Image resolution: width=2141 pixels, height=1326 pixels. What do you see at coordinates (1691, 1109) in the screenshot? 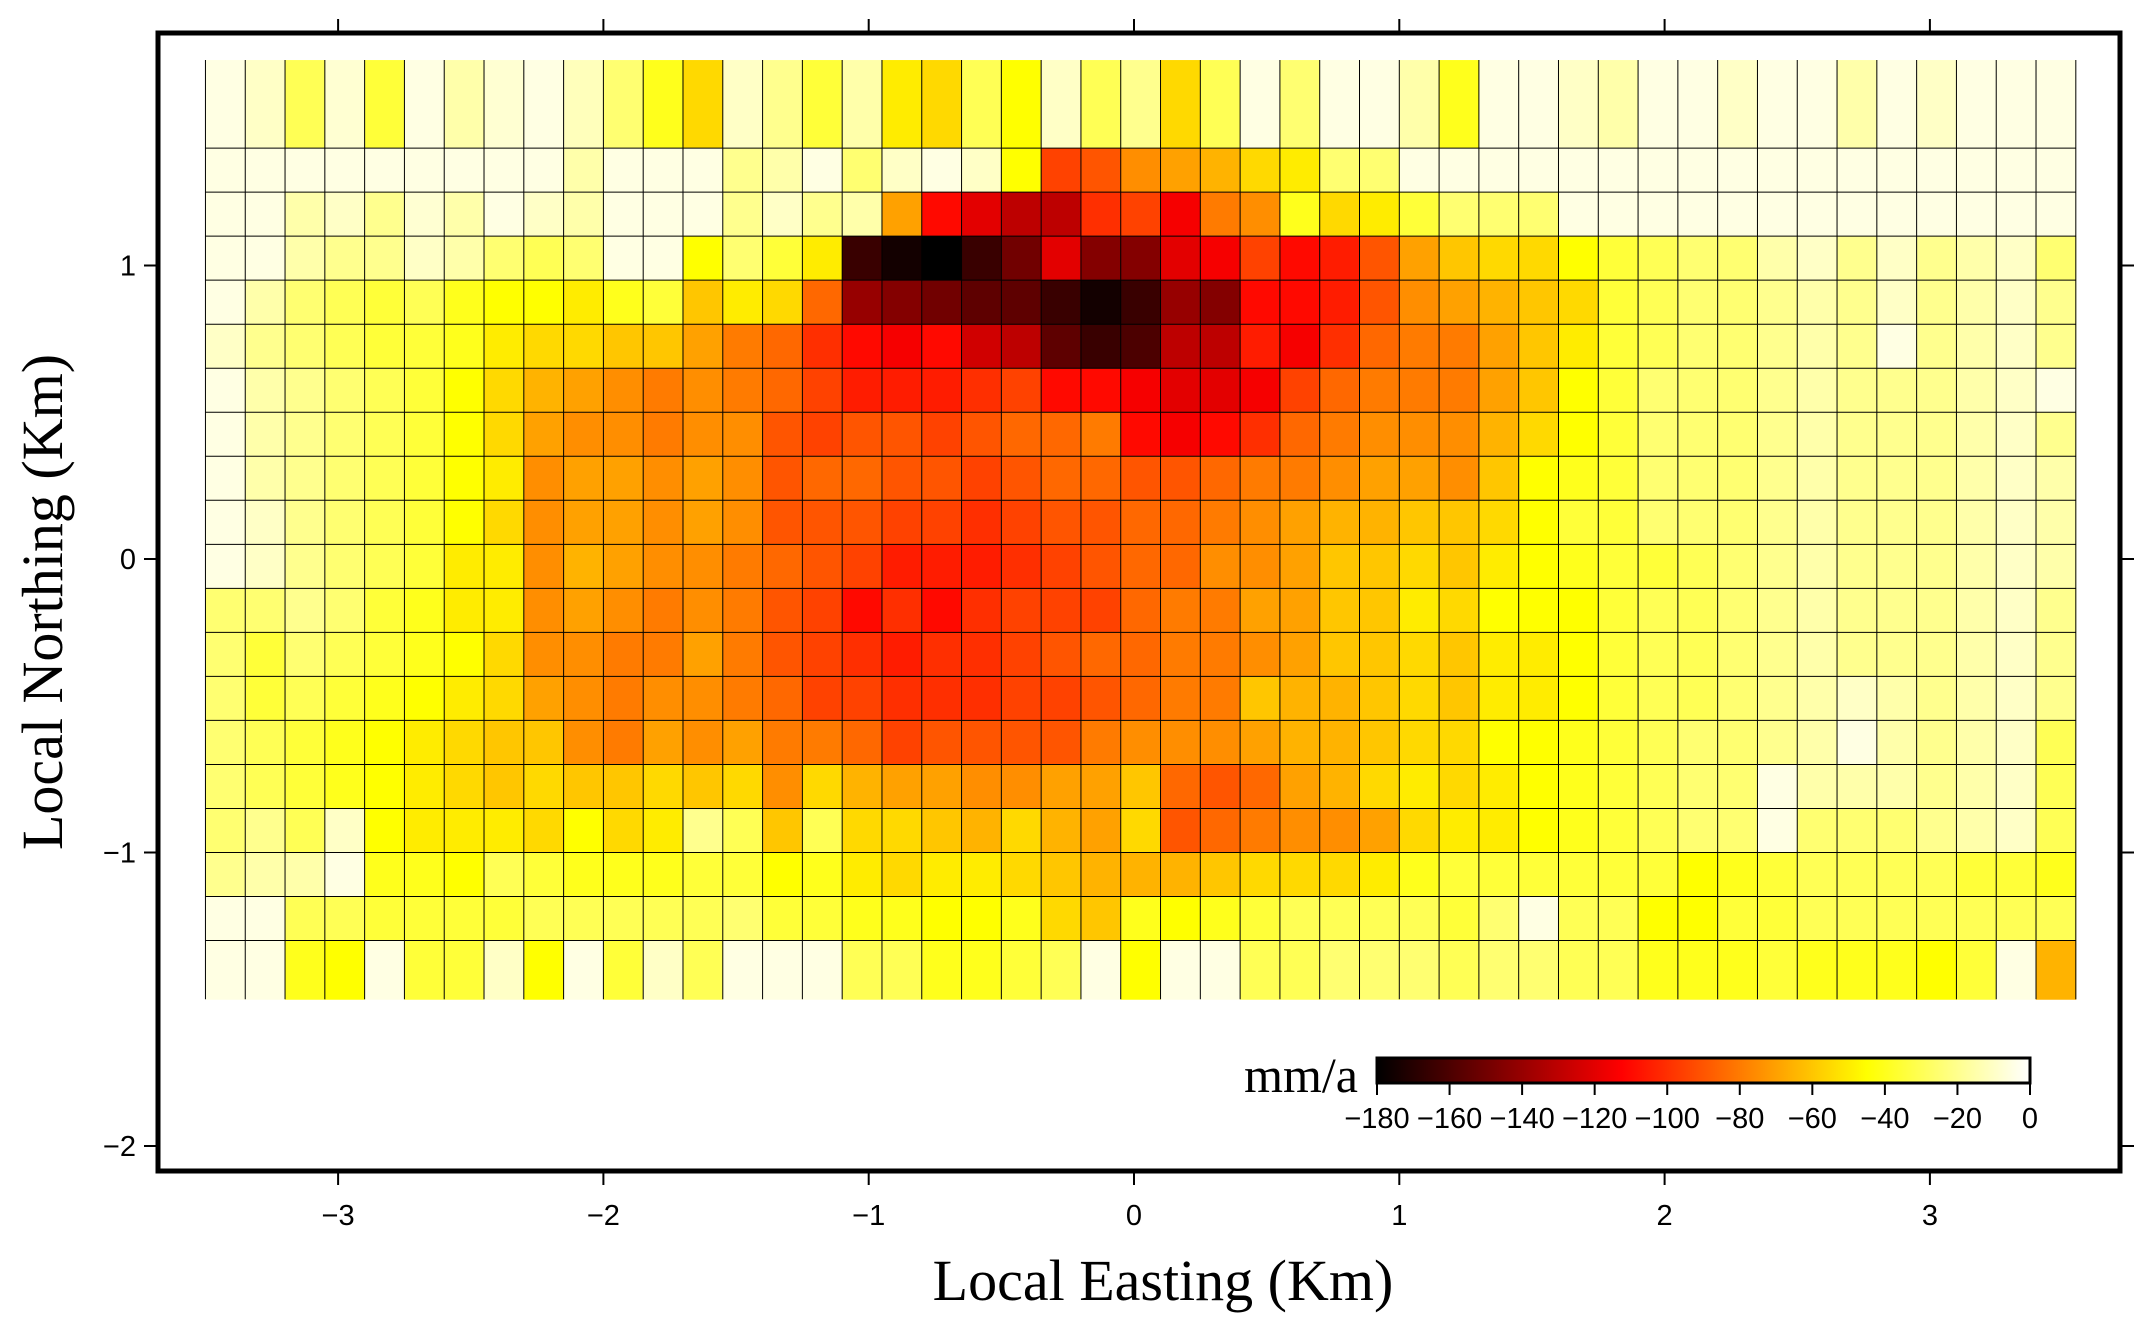
I see `colorbar-ticks: −180 −160 −140 −120 −100 −80 −60 −40 −20 0` at bounding box center [1691, 1109].